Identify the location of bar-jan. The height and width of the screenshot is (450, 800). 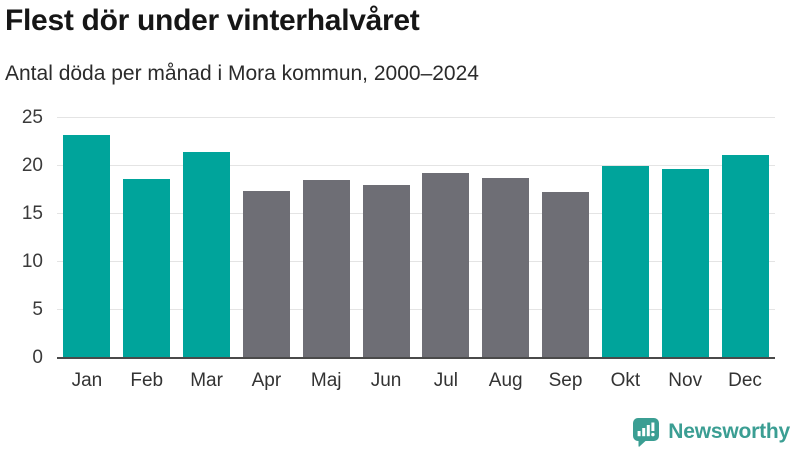
(87, 246).